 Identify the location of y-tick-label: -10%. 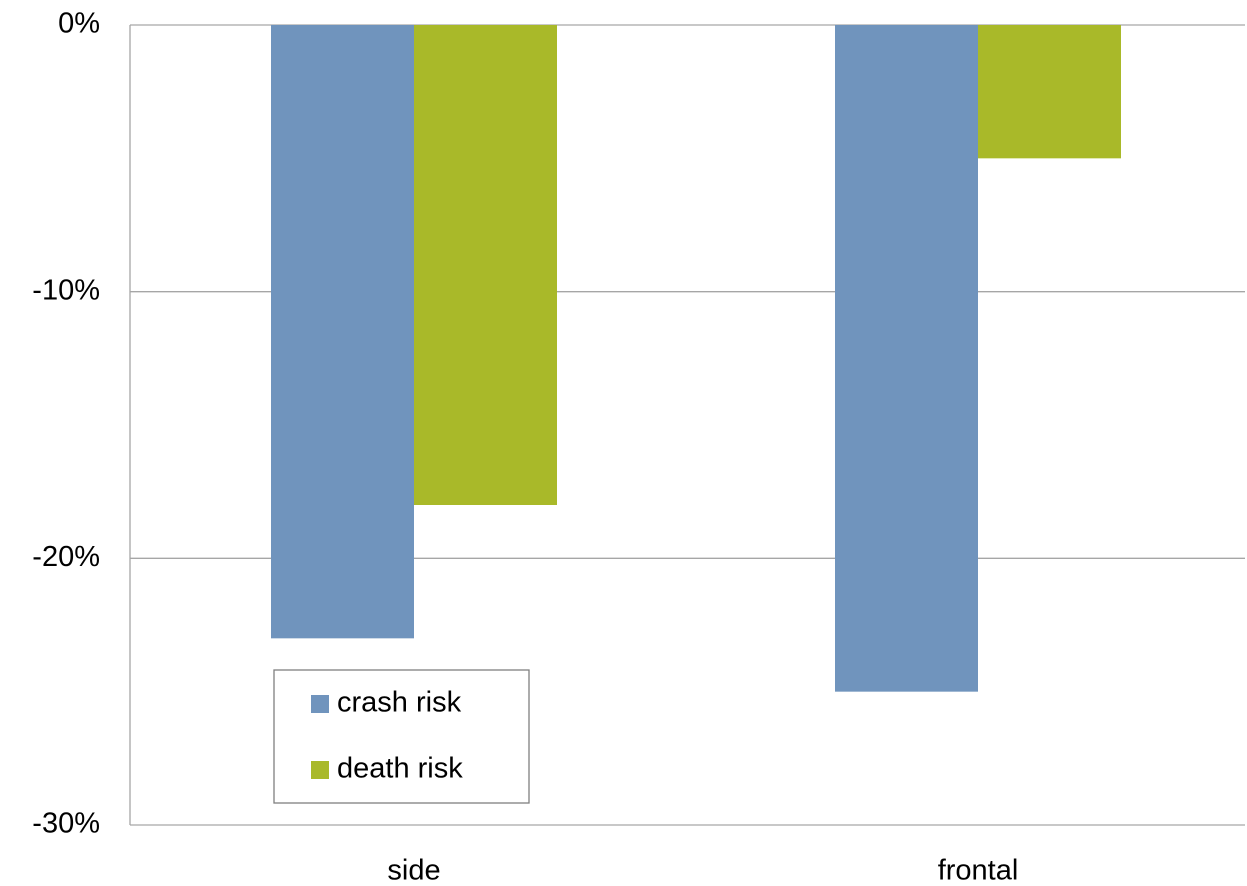
(66, 290).